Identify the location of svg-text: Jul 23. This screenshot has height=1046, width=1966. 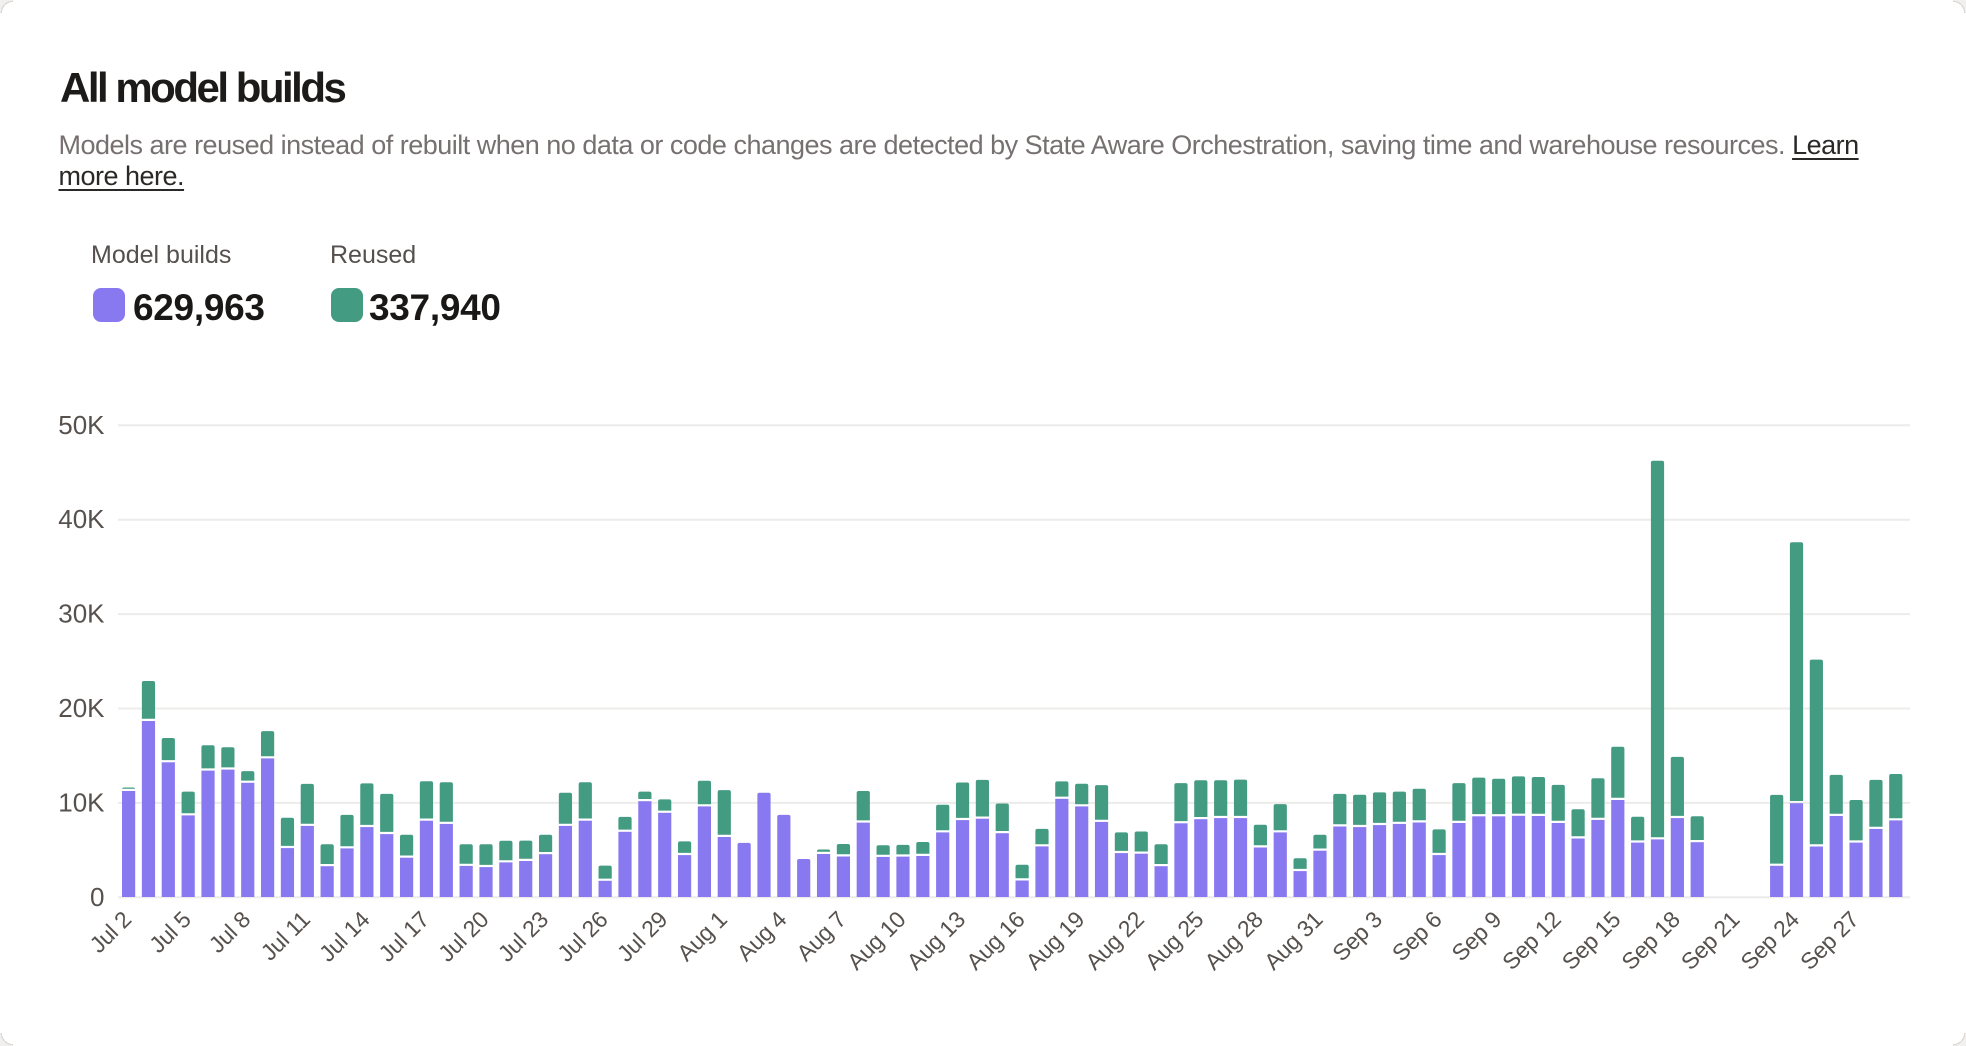
(523, 936).